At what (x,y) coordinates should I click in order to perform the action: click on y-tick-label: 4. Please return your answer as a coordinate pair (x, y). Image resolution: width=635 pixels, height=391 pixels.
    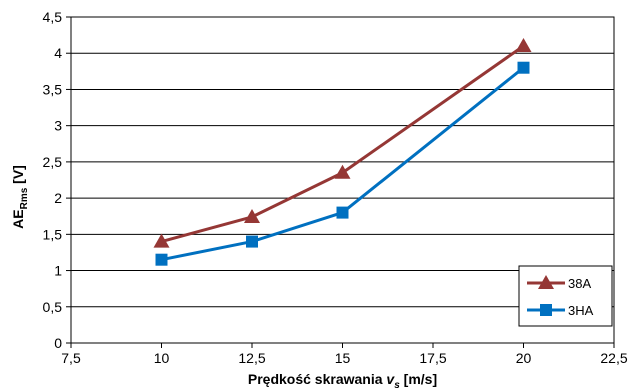
    Looking at the image, I should click on (58, 53).